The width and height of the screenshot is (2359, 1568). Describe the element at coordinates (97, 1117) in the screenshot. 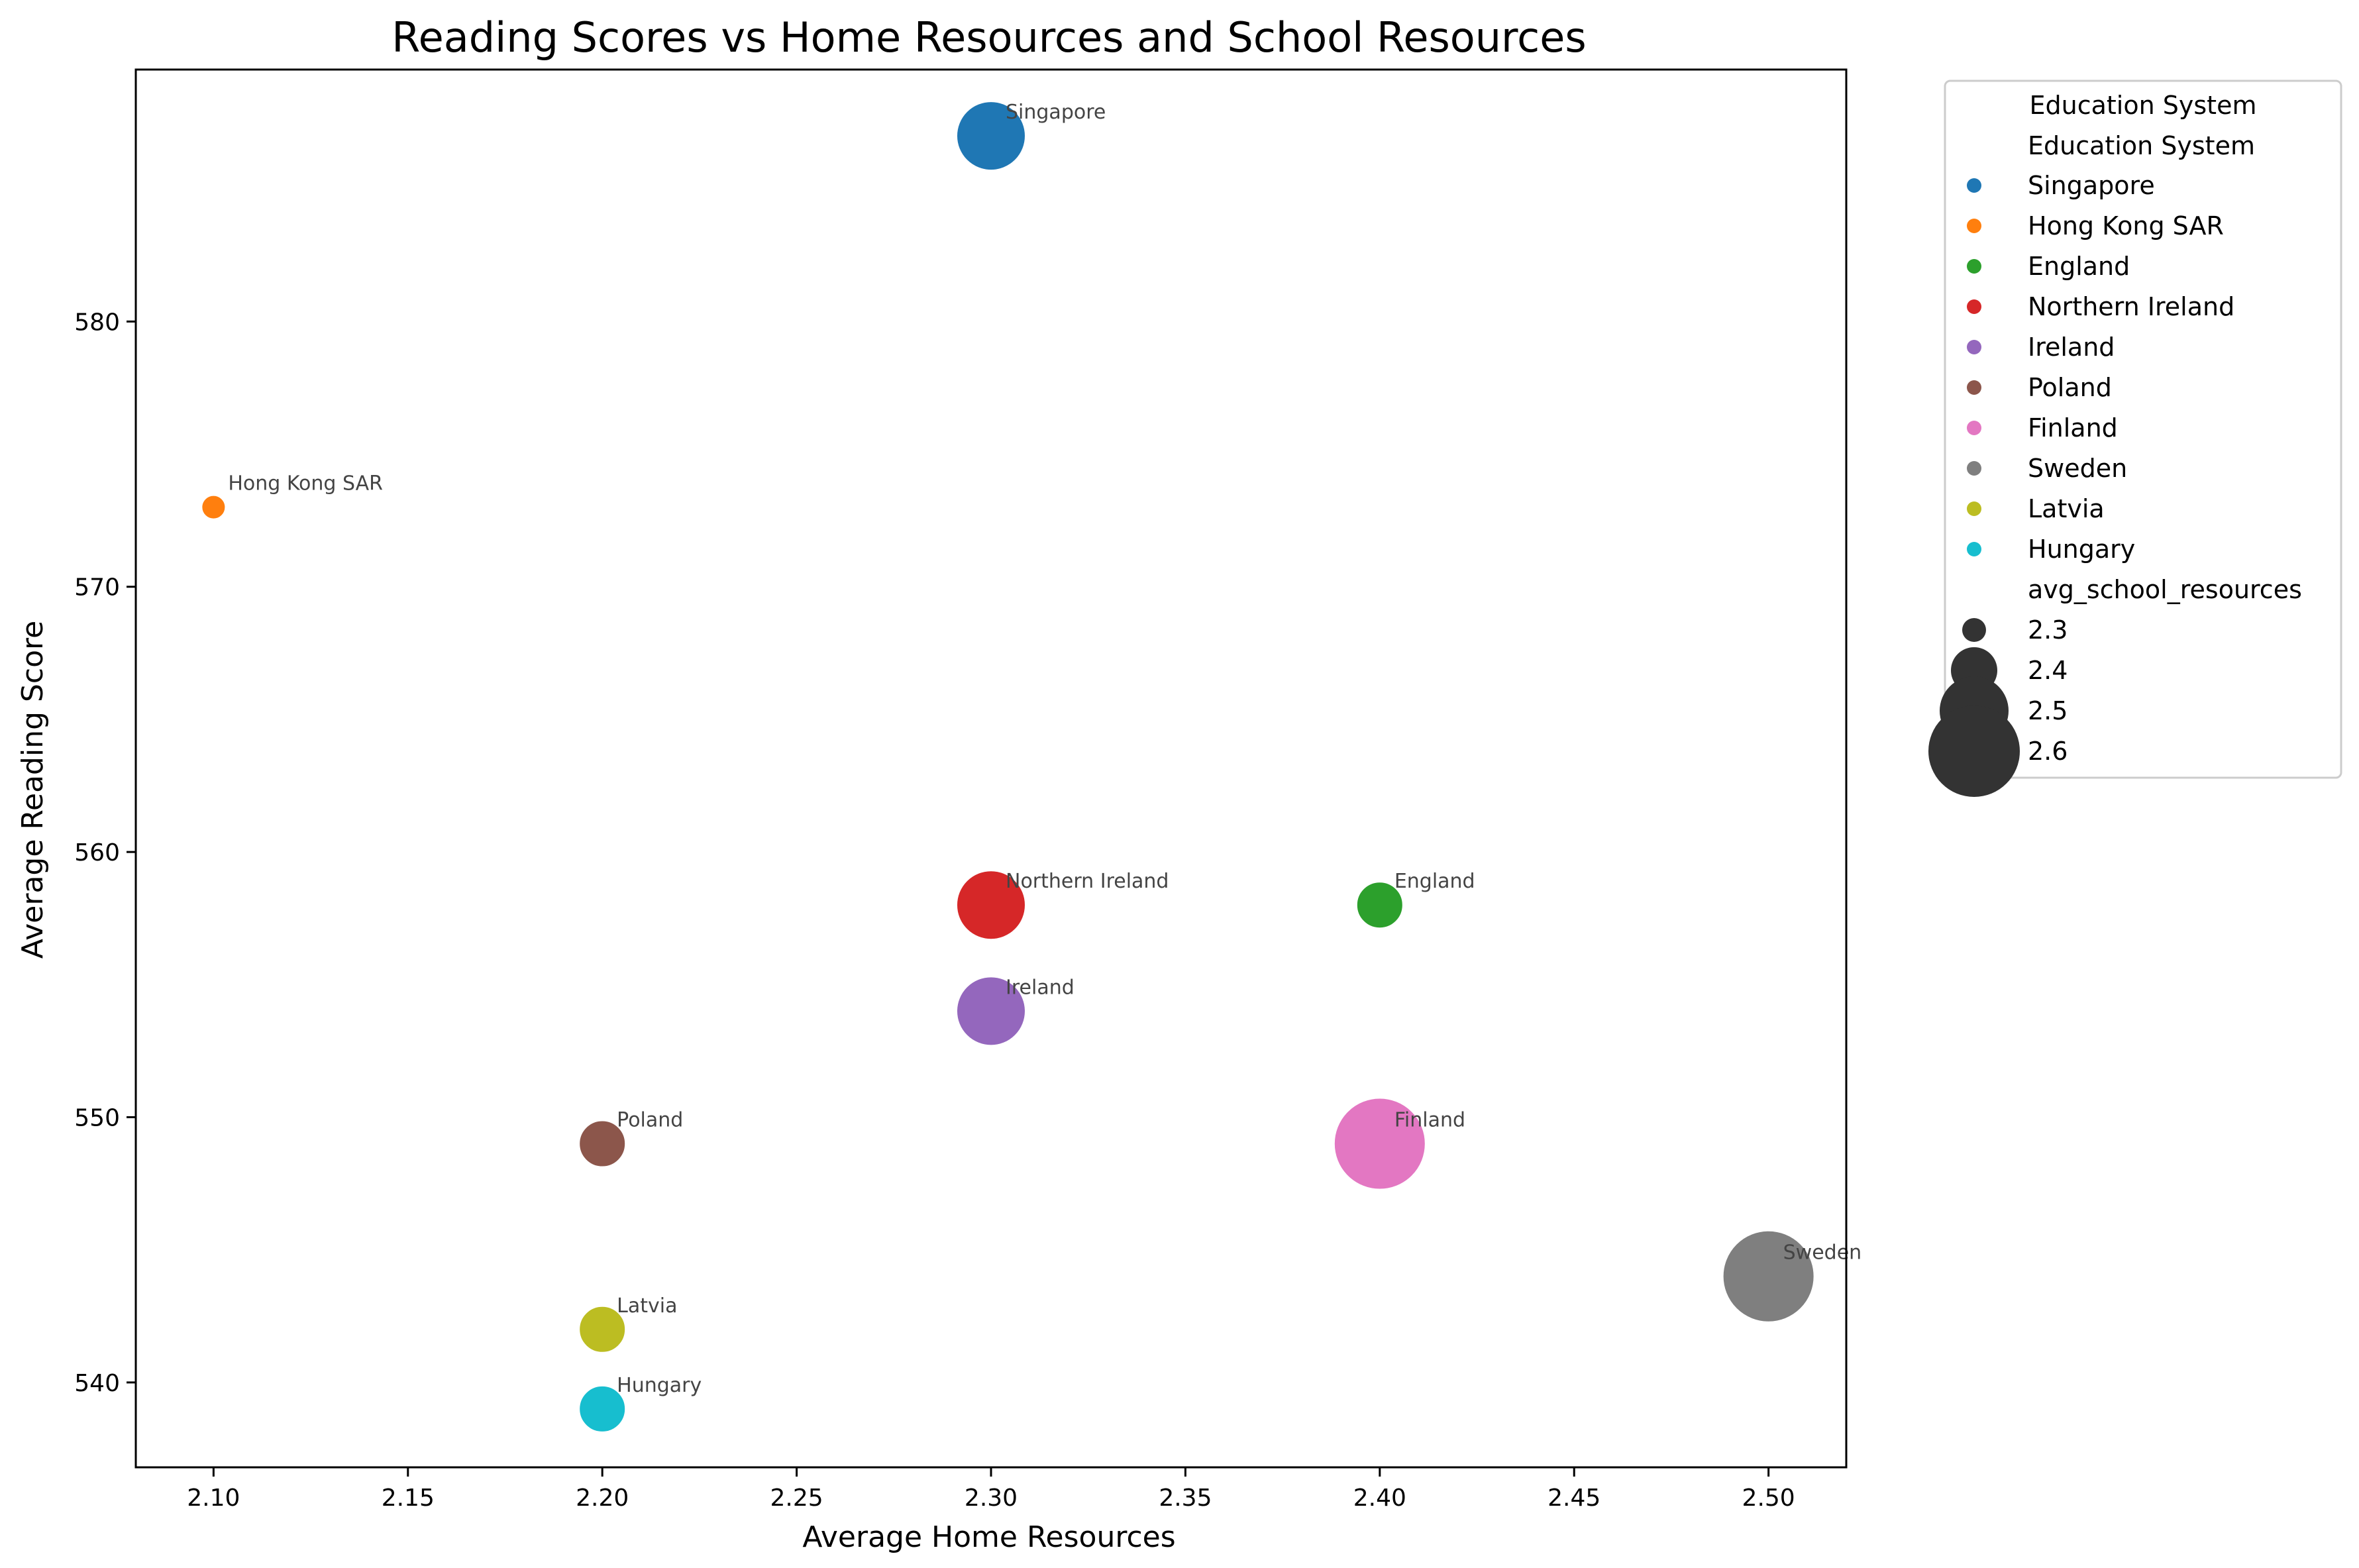

I see `y-tick-label: 550` at that location.